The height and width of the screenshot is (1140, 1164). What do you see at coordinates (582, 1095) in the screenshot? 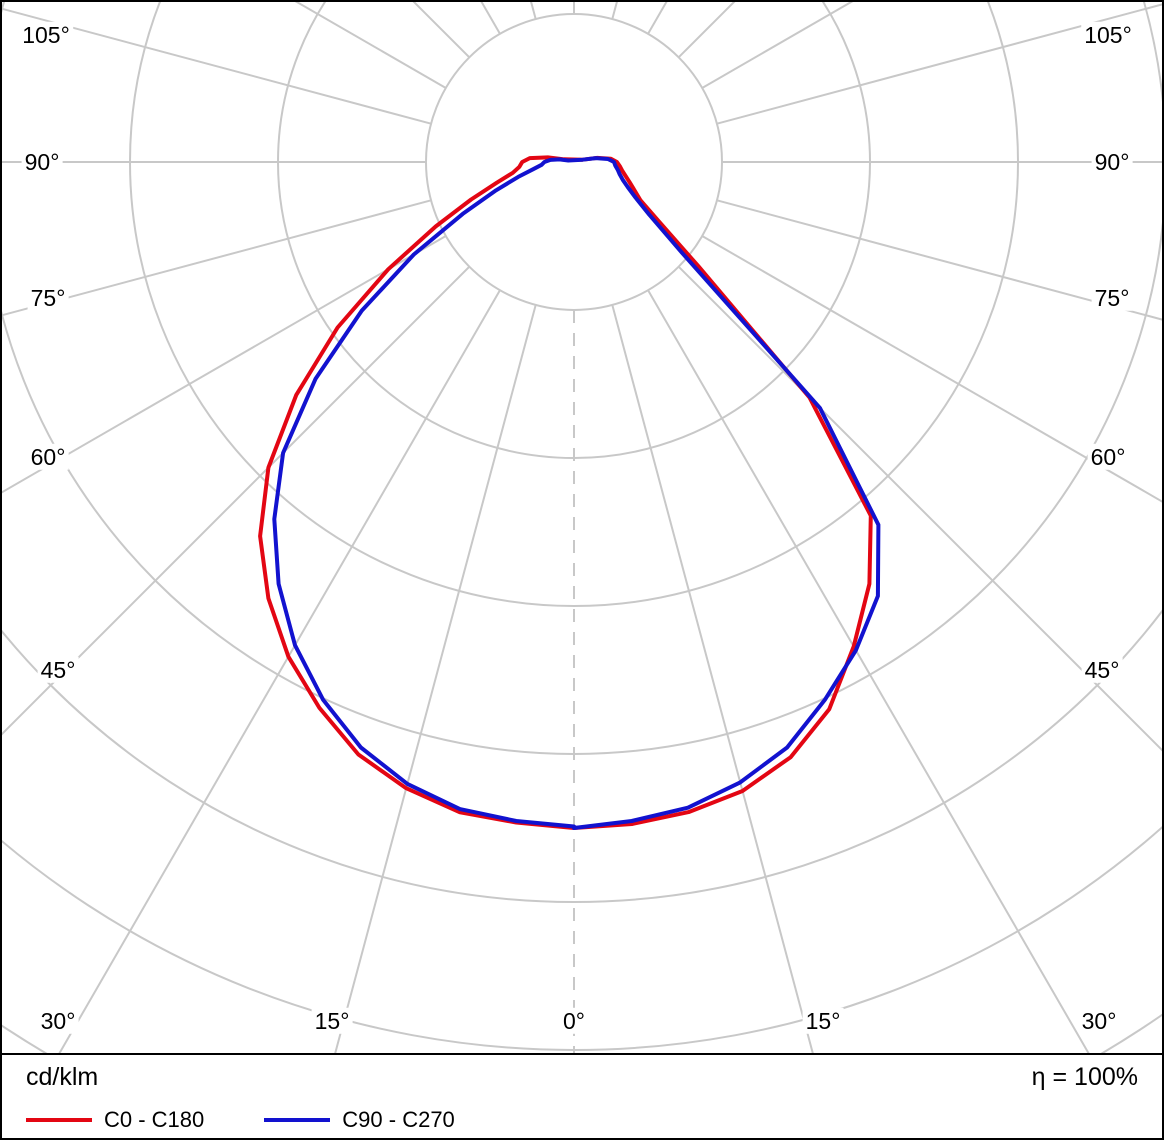
I see `legend-bar: cd/klm η = 100% C0 - C180 C90 - C270` at bounding box center [582, 1095].